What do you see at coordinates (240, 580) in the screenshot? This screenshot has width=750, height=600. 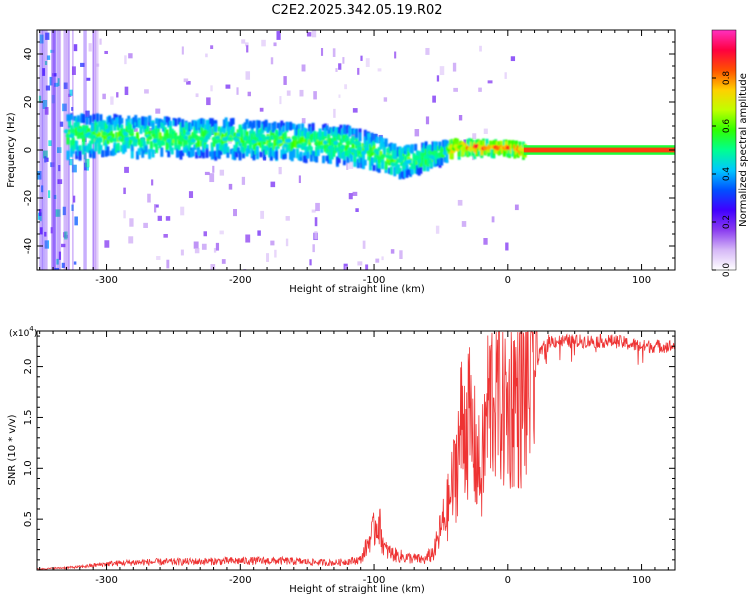 I see `x-tick-label: -200` at bounding box center [240, 580].